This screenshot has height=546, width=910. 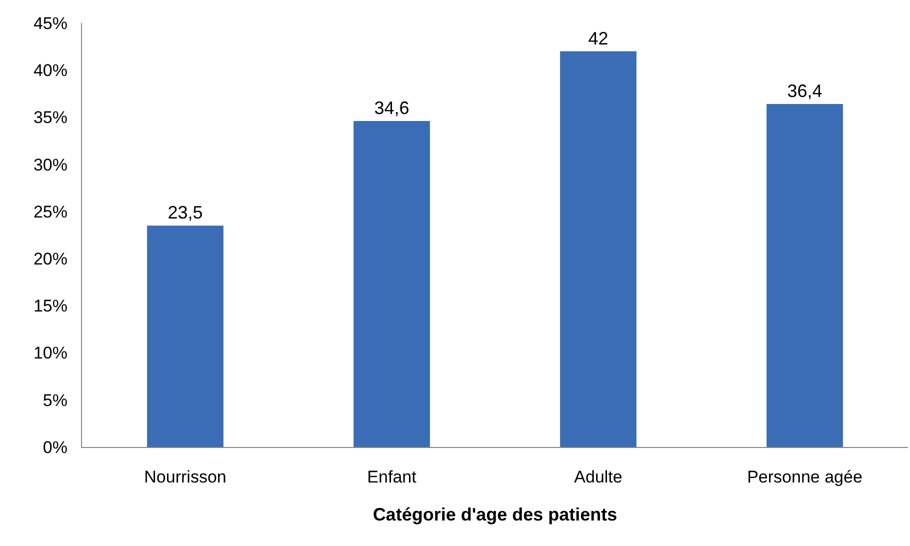 What do you see at coordinates (50, 118) in the screenshot?
I see `y-tick-label: 35%` at bounding box center [50, 118].